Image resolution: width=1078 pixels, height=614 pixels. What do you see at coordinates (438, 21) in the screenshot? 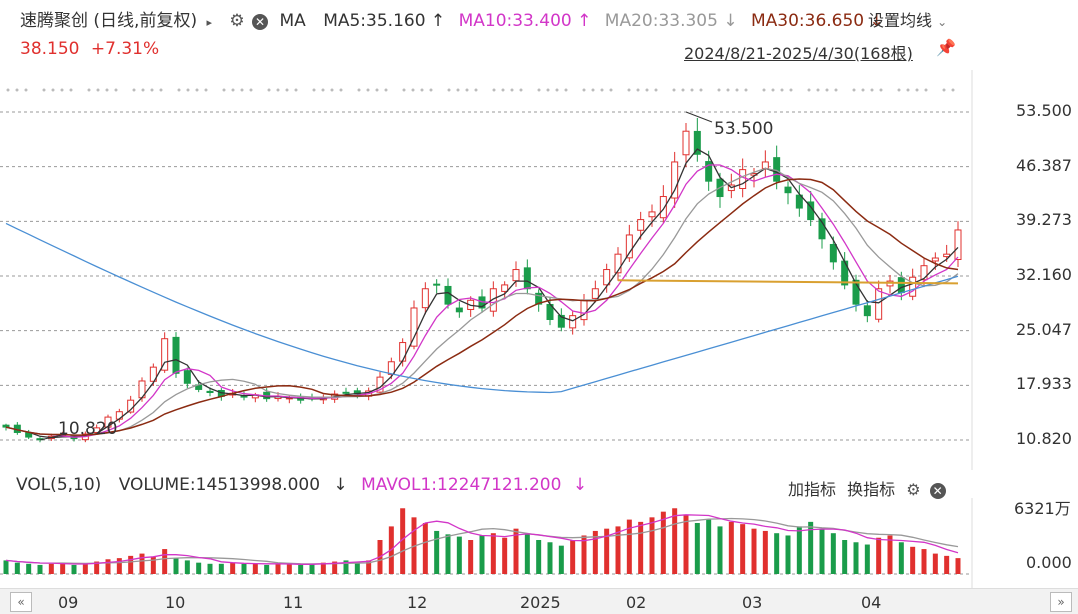
I see `ma5-arrow-icon: ↑` at bounding box center [438, 21].